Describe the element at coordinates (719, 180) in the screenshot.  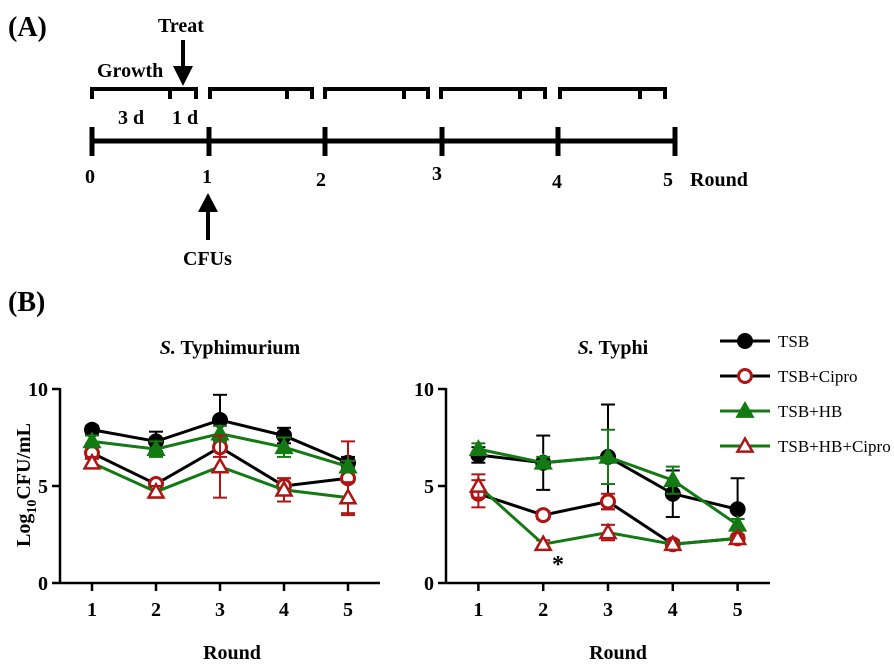
I see `timeline-round-label: Round` at that location.